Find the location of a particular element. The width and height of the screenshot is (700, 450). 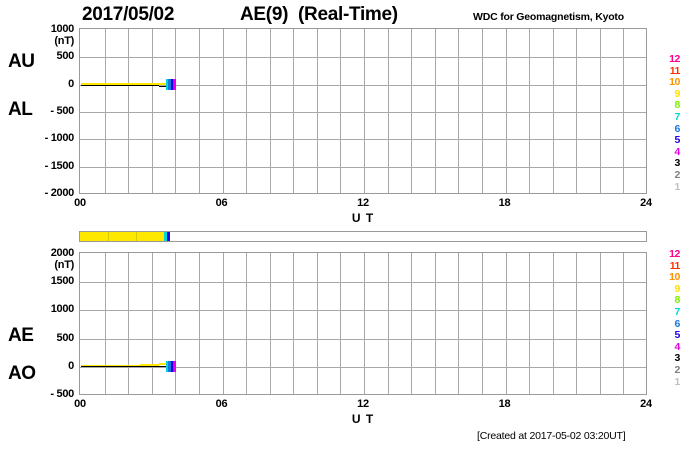

y-axis-tick-label: 1500 is located at coordinates (62, 281).